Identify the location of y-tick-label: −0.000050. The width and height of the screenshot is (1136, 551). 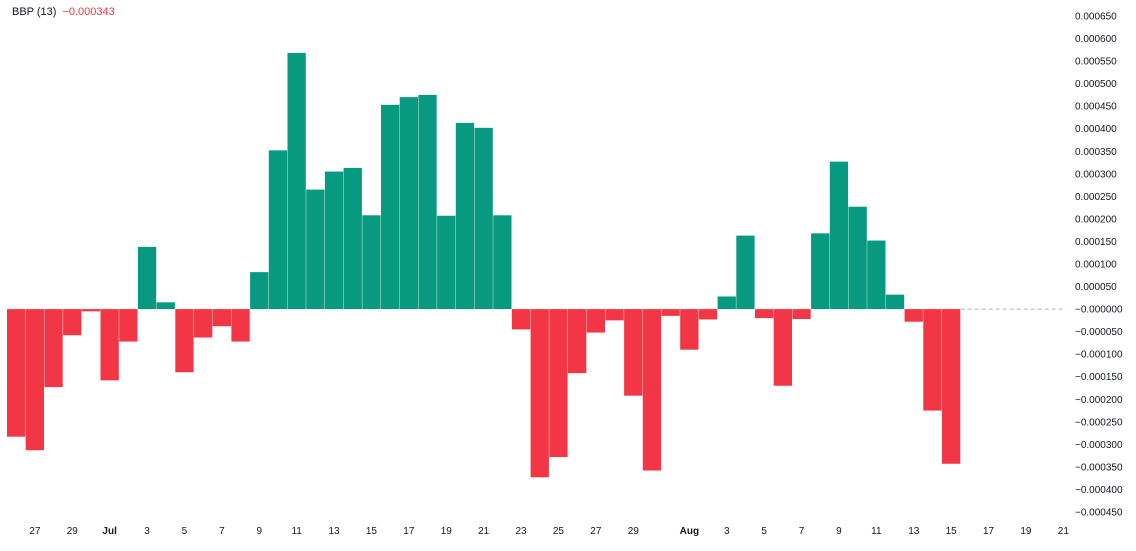
(1099, 332).